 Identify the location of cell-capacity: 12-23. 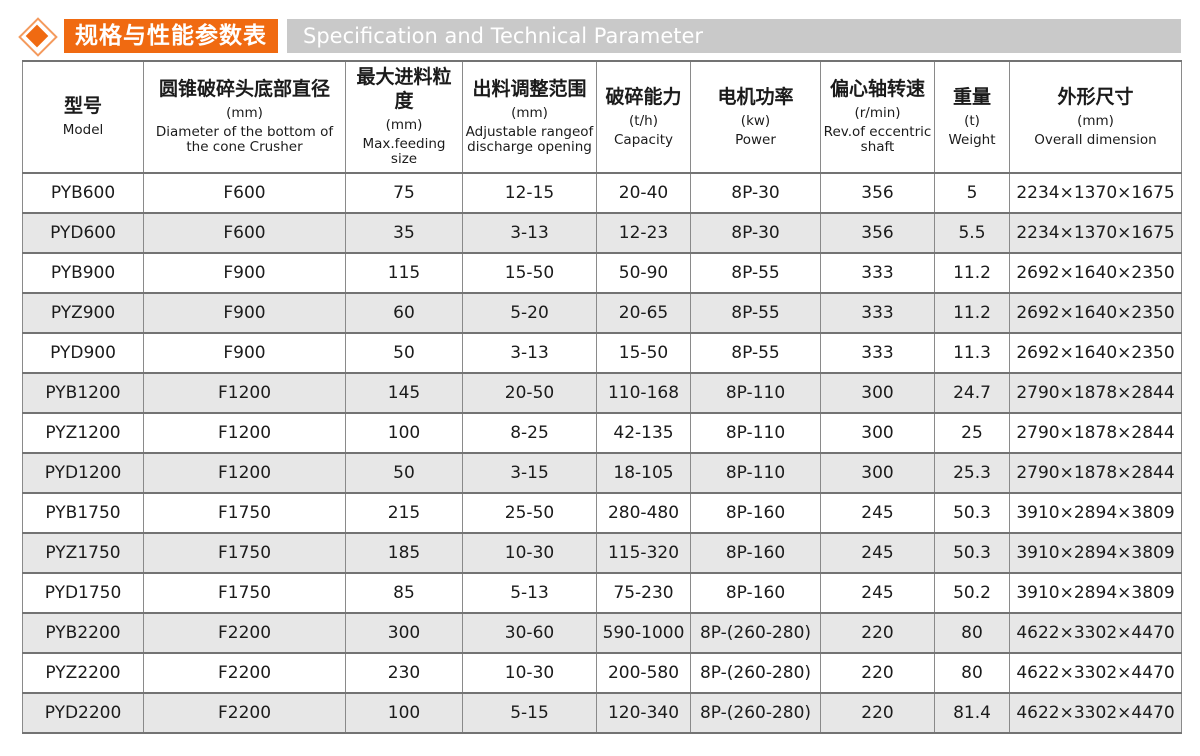
(643, 233).